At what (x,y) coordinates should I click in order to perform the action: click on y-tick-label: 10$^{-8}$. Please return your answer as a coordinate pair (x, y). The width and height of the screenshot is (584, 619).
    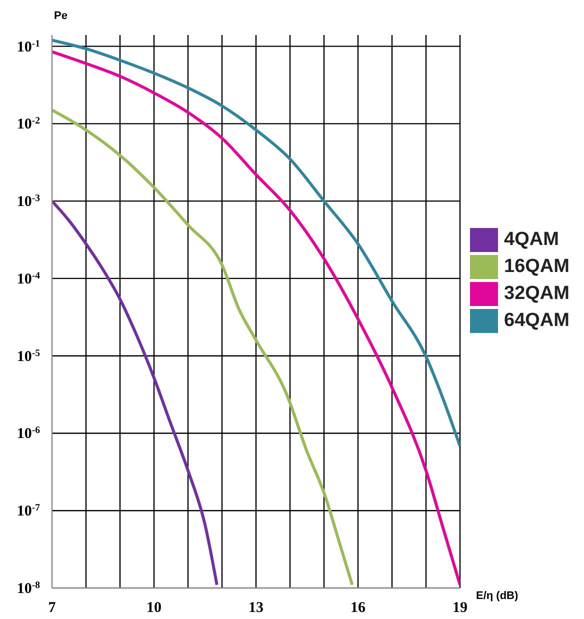
    Looking at the image, I should click on (28, 588).